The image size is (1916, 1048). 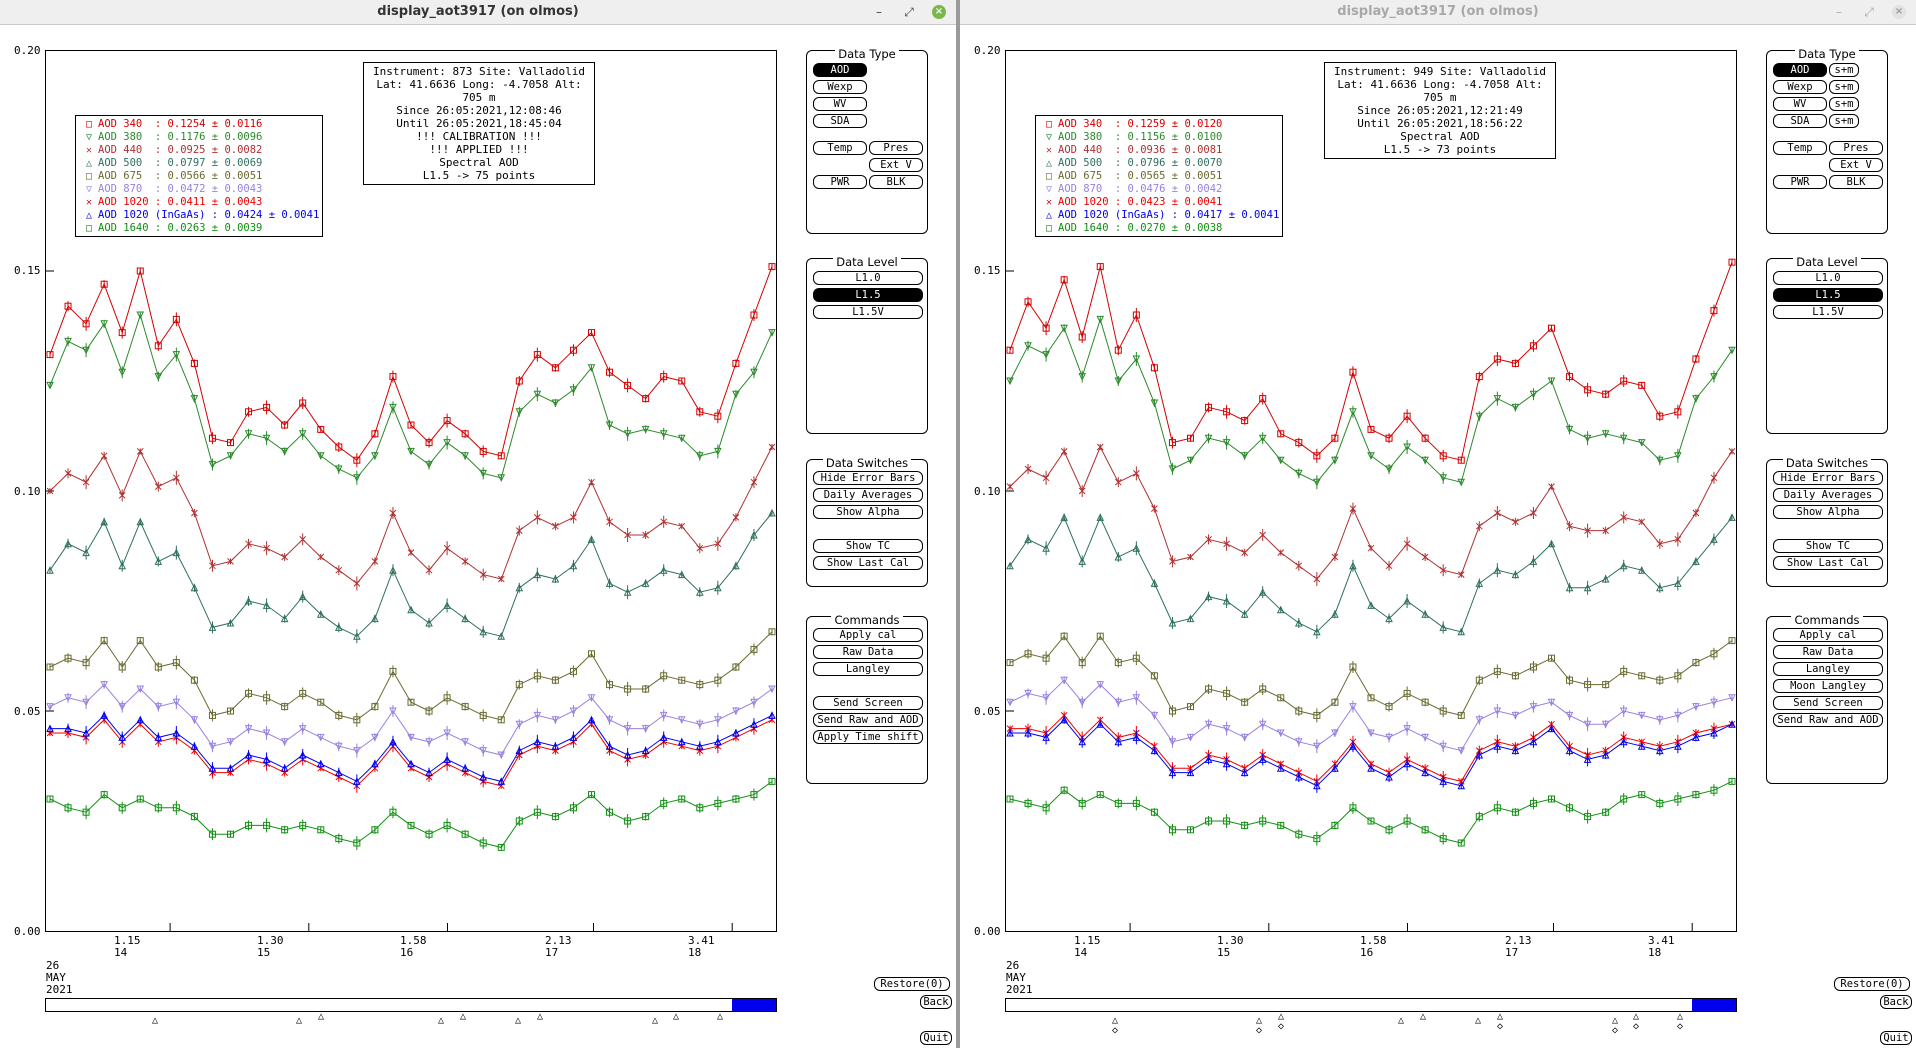 I want to click on aod-sm-button: s+m, so click(x=1844, y=70).